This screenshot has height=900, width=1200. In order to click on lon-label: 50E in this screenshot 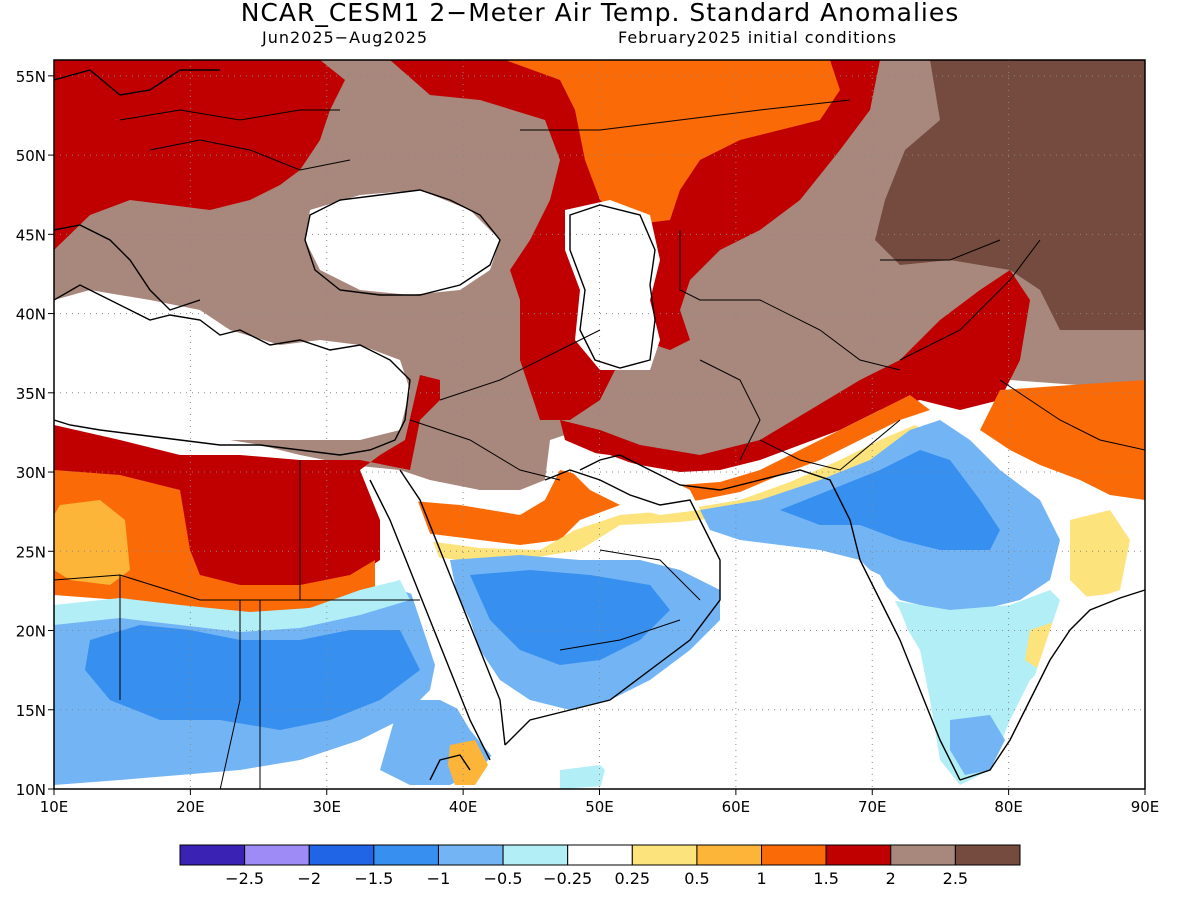, I will do `click(599, 807)`.